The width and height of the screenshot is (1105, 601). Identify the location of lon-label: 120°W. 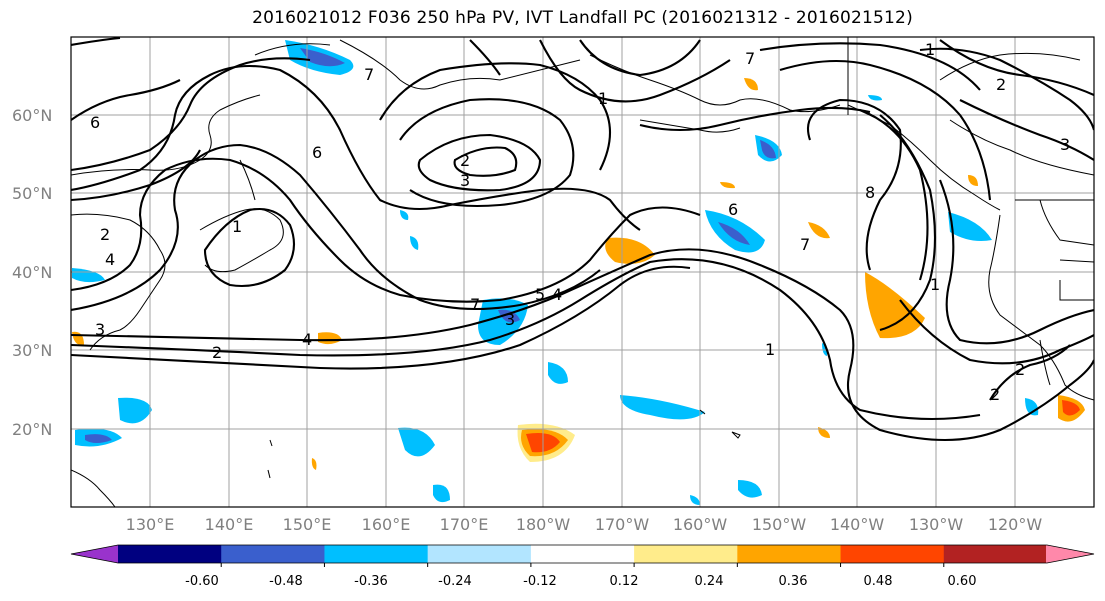
(1015, 524).